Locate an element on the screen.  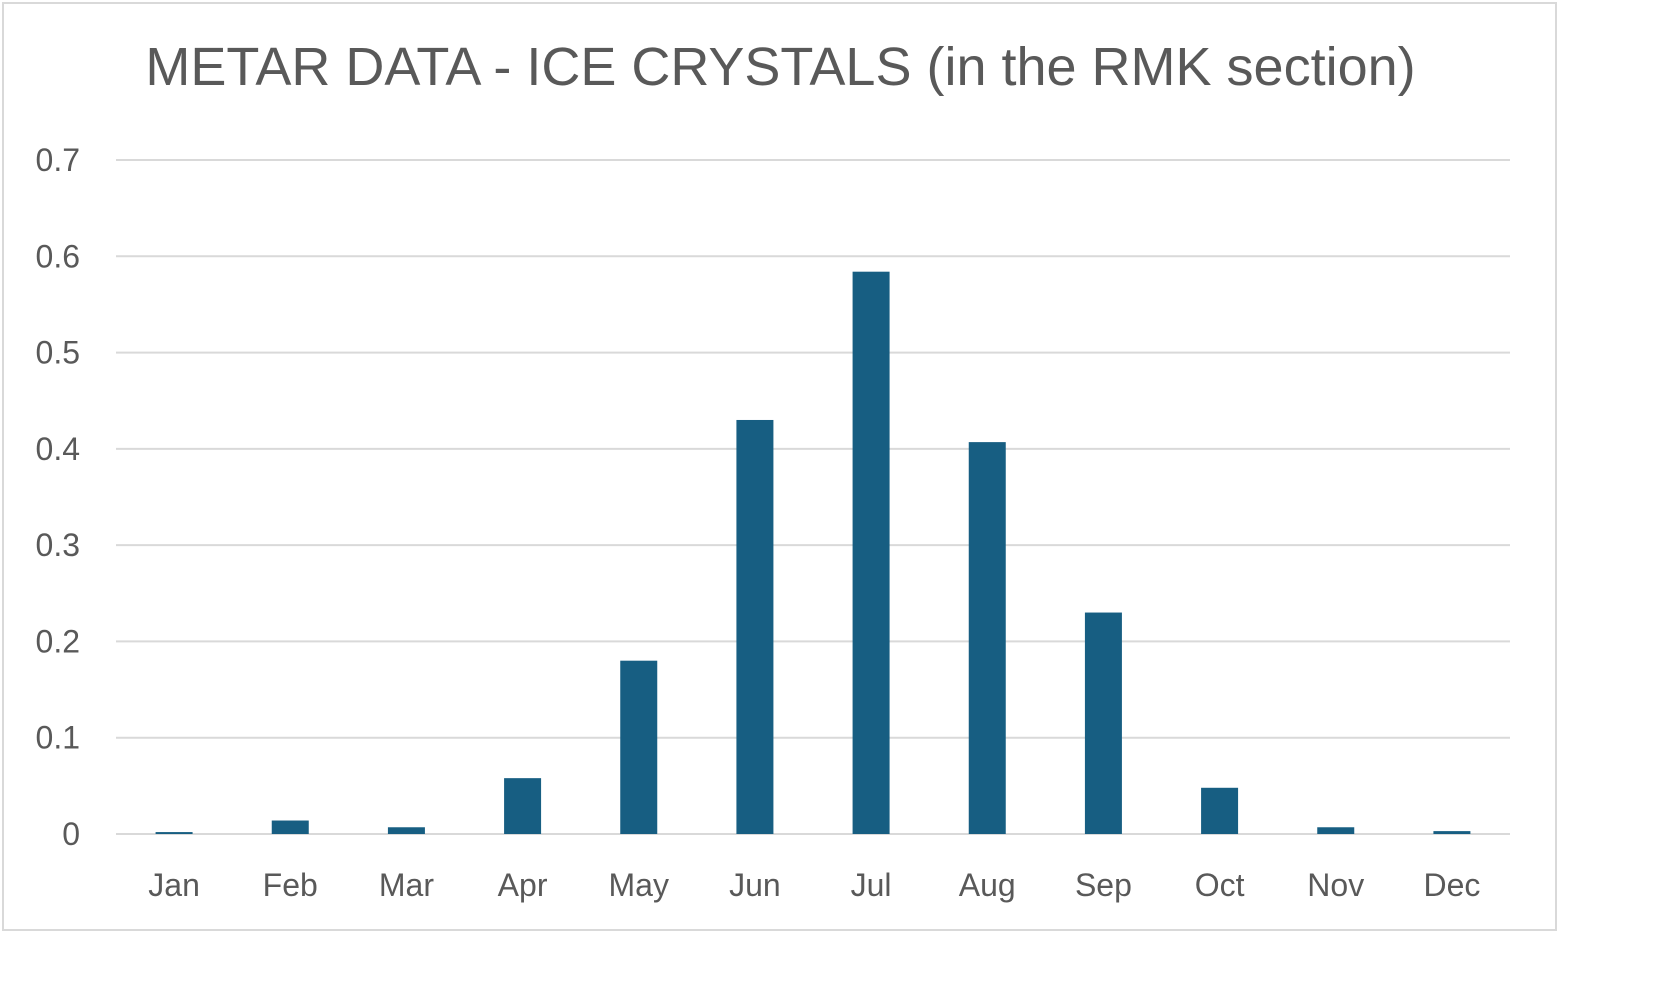
y-tick-label: 0.4 is located at coordinates (58, 449).